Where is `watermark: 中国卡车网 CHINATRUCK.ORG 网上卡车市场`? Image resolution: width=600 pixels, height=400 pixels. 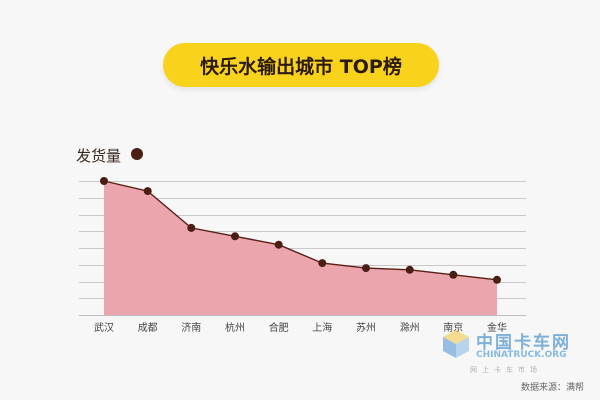 watermark: 中国卡车网 CHINATRUCK.ORG 网上卡车市场 is located at coordinates (515, 350).